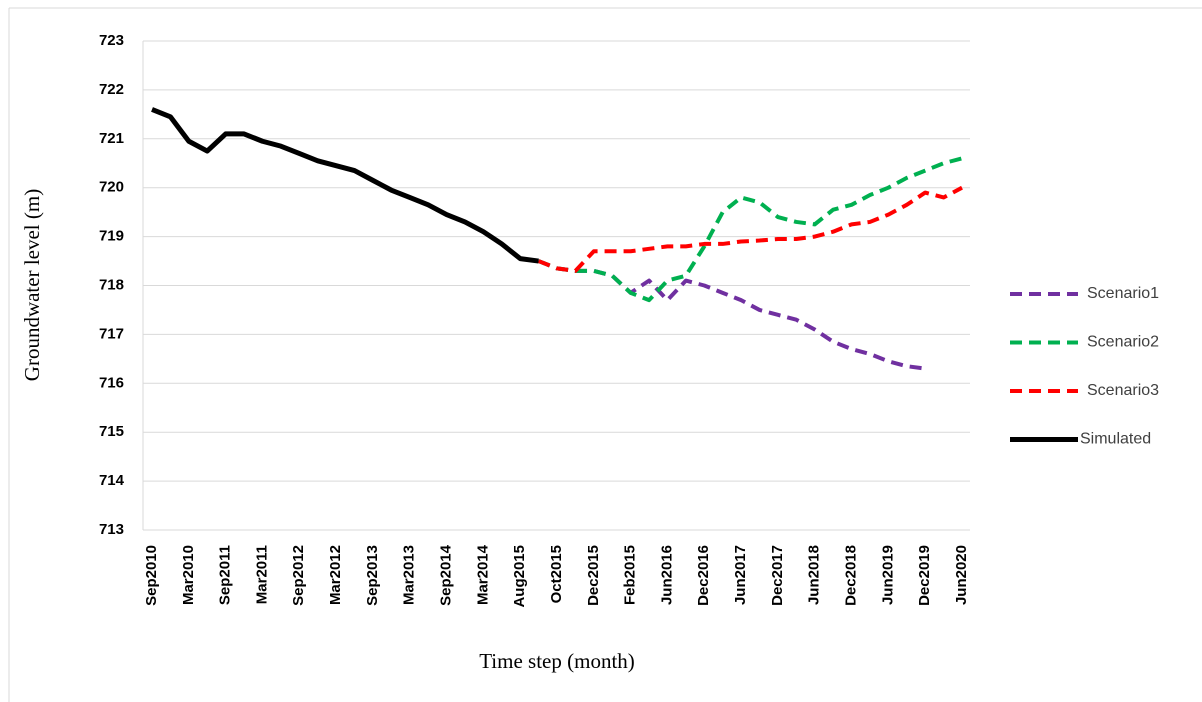  I want to click on y-tick-label: 718, so click(111, 284).